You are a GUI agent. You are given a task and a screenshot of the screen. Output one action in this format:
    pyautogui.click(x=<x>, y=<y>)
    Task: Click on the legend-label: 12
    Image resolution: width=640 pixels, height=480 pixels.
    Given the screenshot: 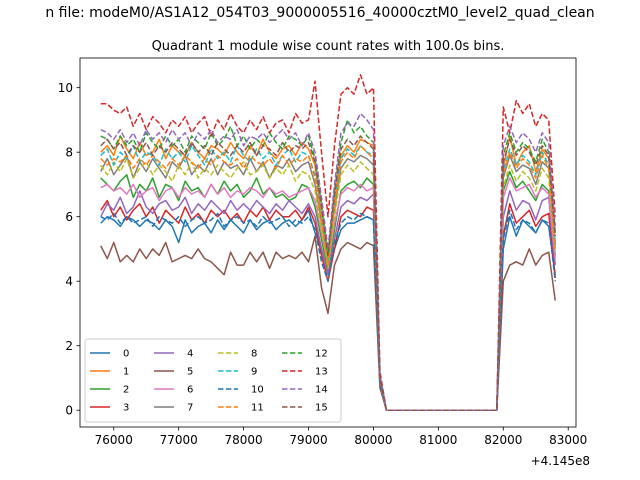 What is the action you would take?
    pyautogui.click(x=321, y=354)
    